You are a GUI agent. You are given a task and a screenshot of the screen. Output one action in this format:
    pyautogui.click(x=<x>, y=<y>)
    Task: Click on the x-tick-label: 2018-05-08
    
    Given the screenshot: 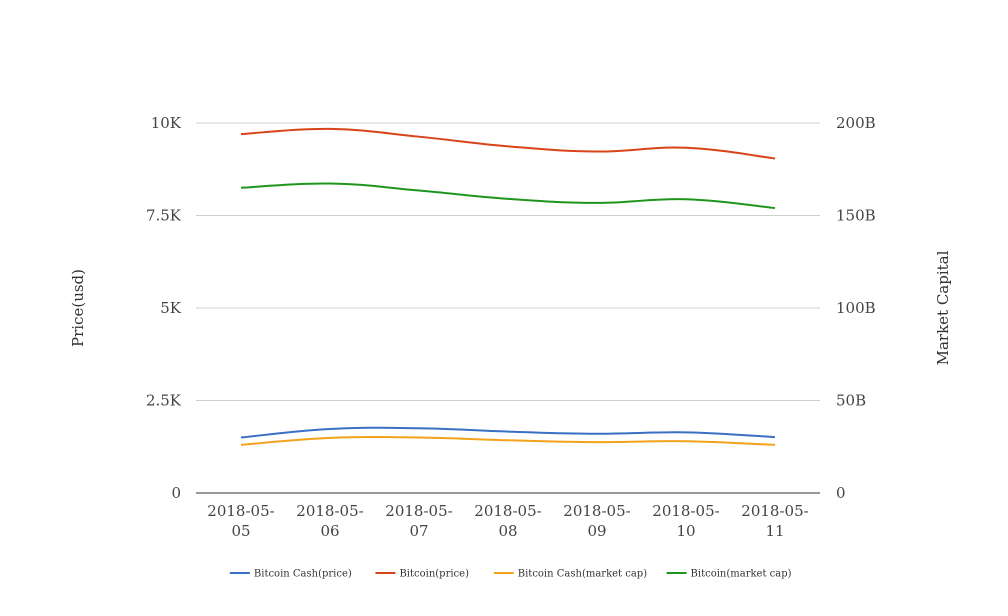 What is the action you would take?
    pyautogui.click(x=507, y=521)
    